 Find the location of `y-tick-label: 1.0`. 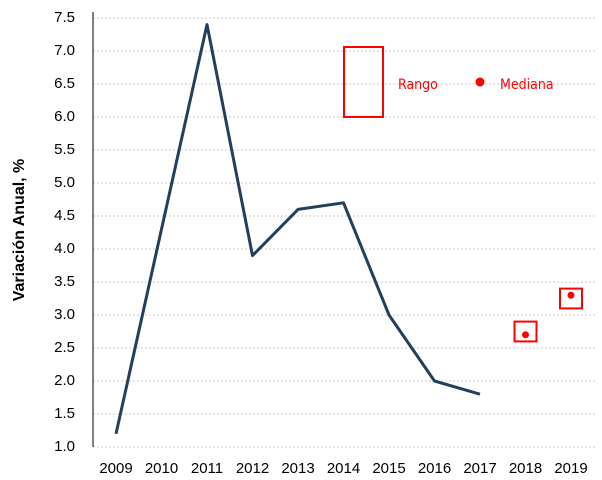

y-tick-label: 1.0 is located at coordinates (64, 446).